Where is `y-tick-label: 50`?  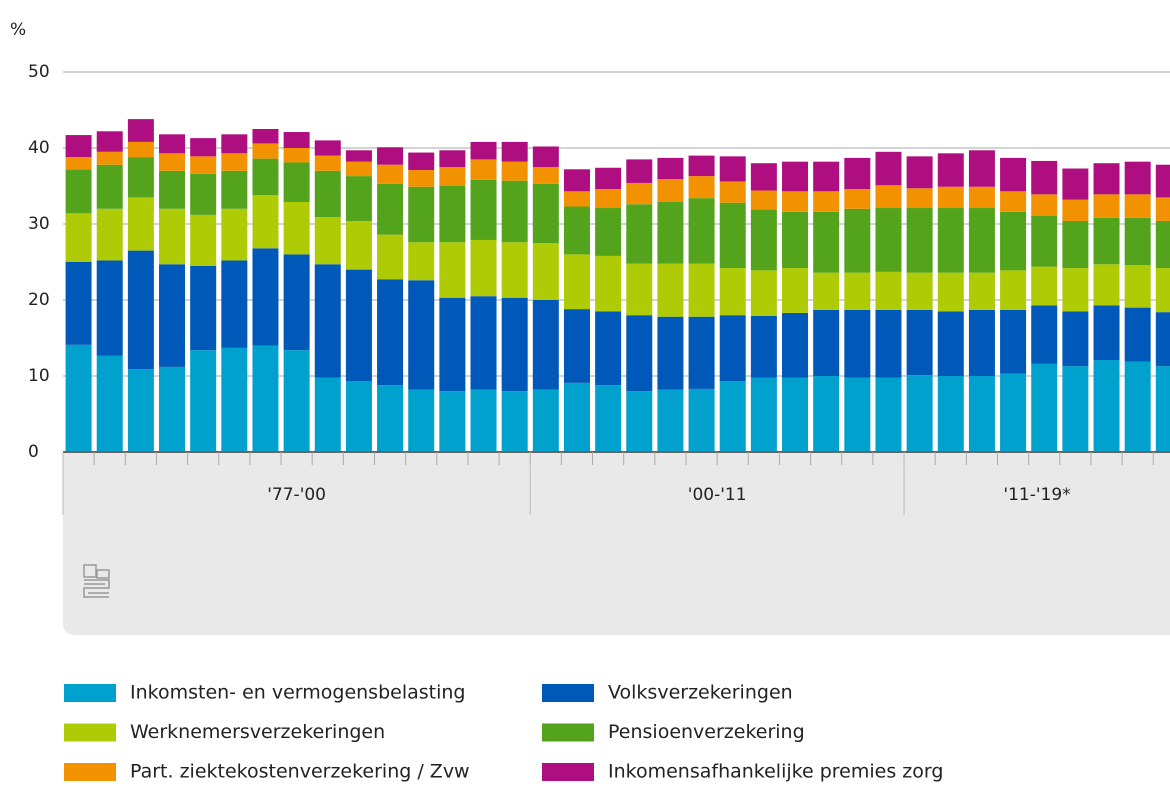
y-tick-label: 50 is located at coordinates (39, 72).